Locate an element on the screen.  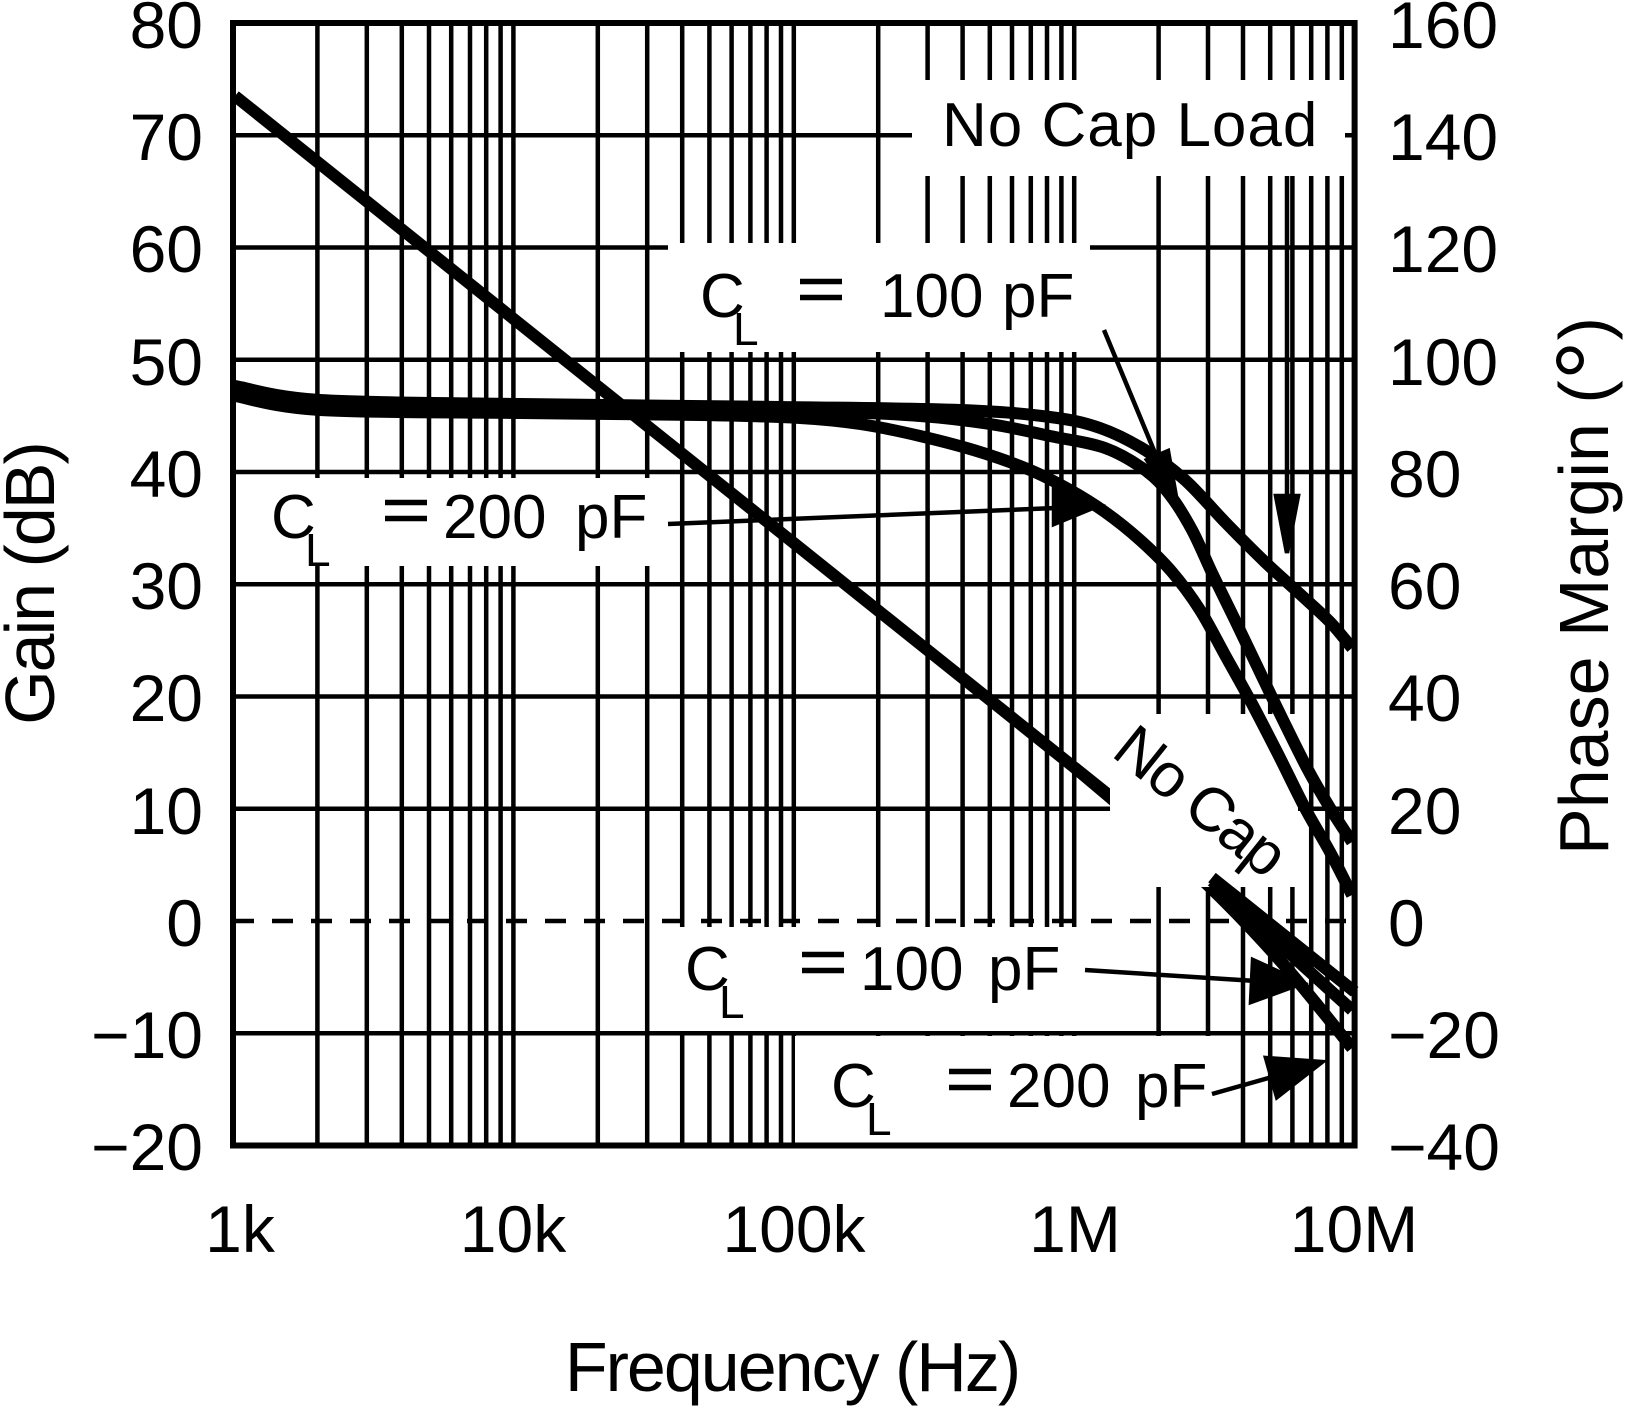
svg-text: −40 is located at coordinates (1444, 1147).